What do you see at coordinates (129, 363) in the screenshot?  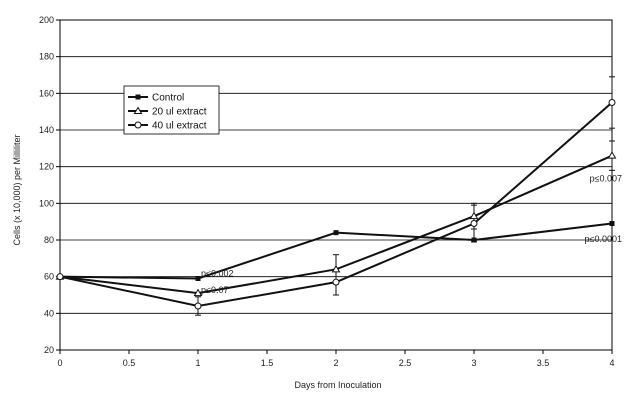 I see `x-tick-label: 0.5` at bounding box center [129, 363].